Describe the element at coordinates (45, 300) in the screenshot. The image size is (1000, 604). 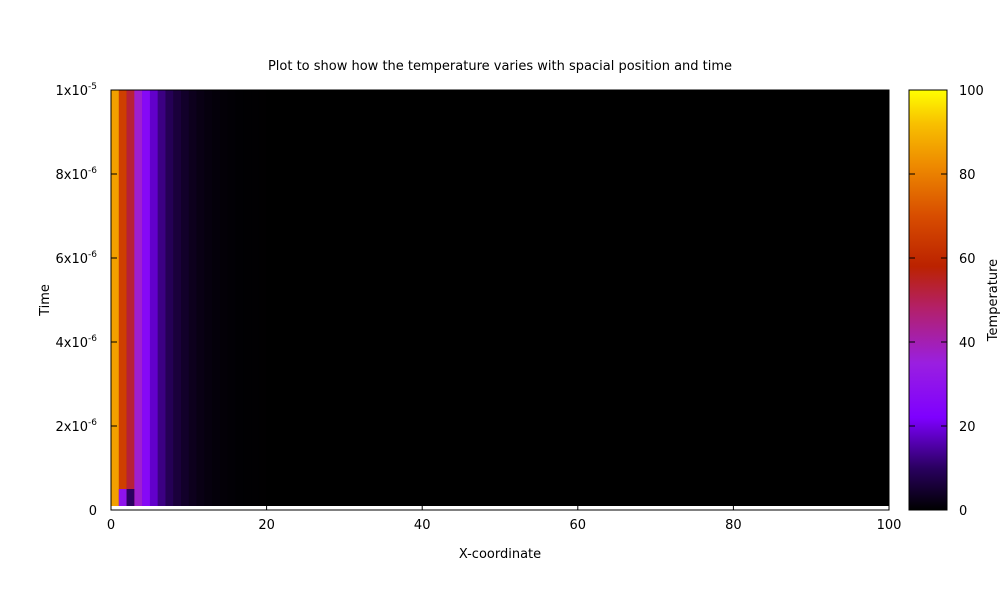
I see `y-axis-label: Time` at that location.